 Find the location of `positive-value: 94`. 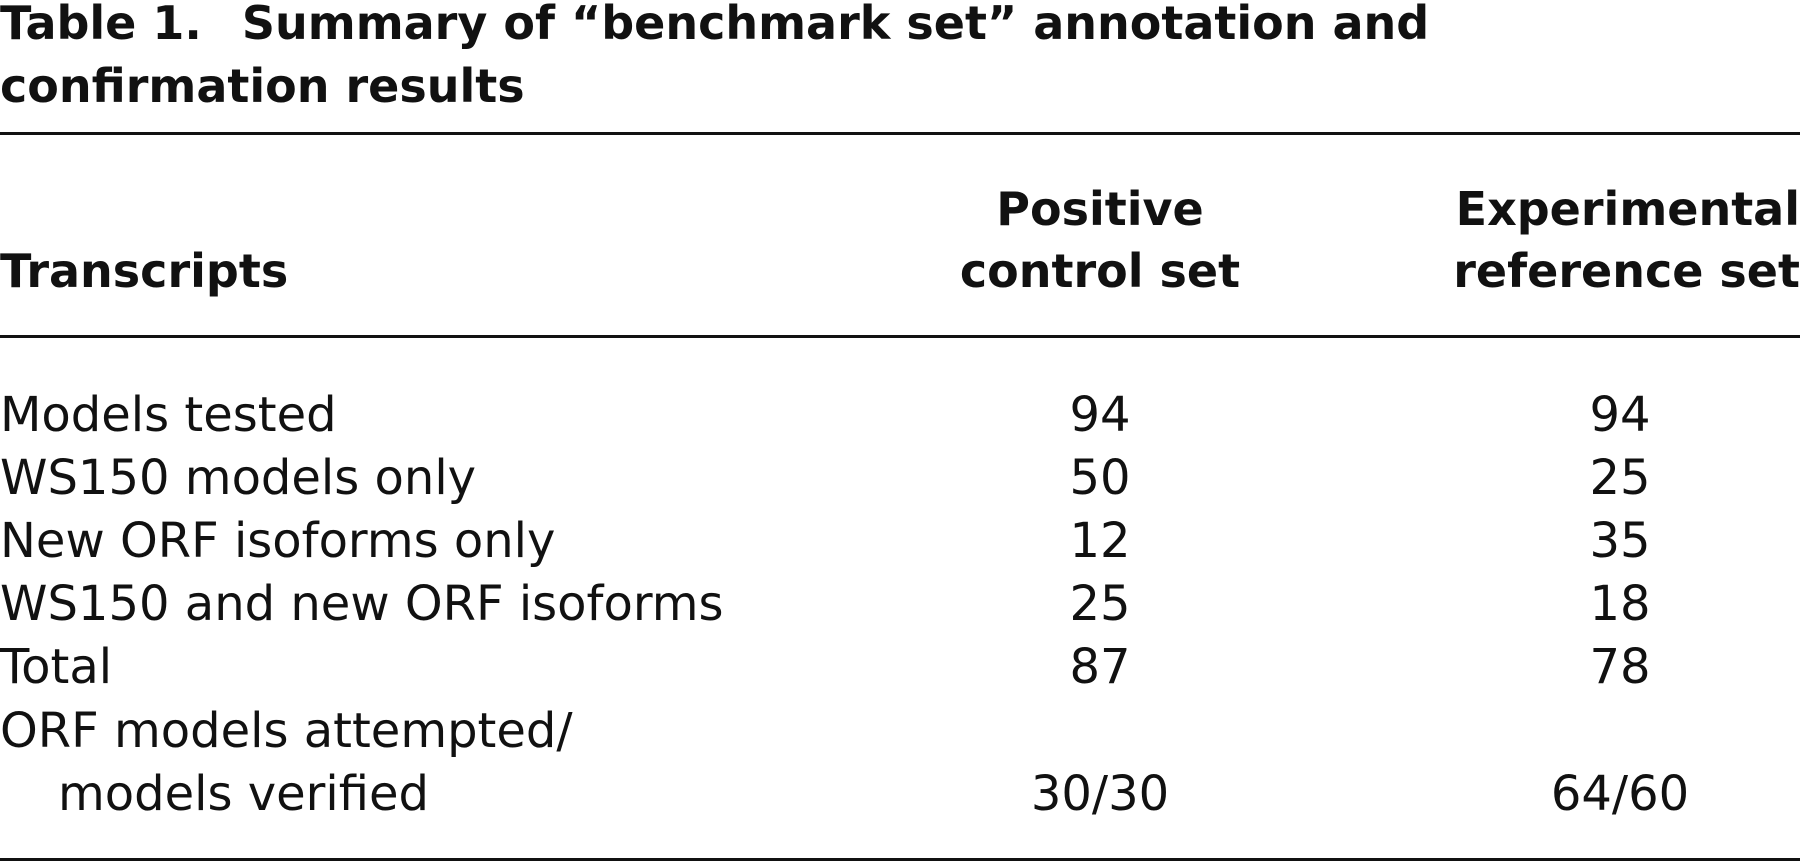

positive-value: 94 is located at coordinates (1100, 415).